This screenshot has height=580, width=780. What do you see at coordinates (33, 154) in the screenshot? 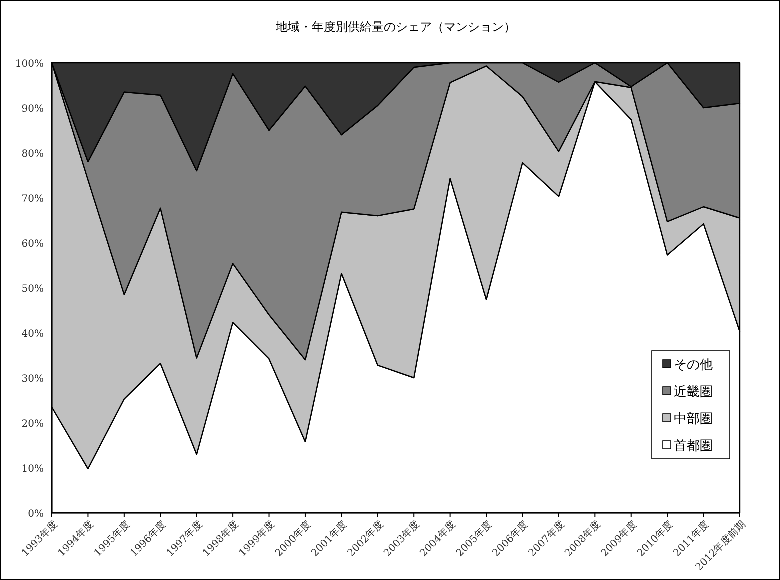
I see `y-tick-label: 80%` at bounding box center [33, 154].